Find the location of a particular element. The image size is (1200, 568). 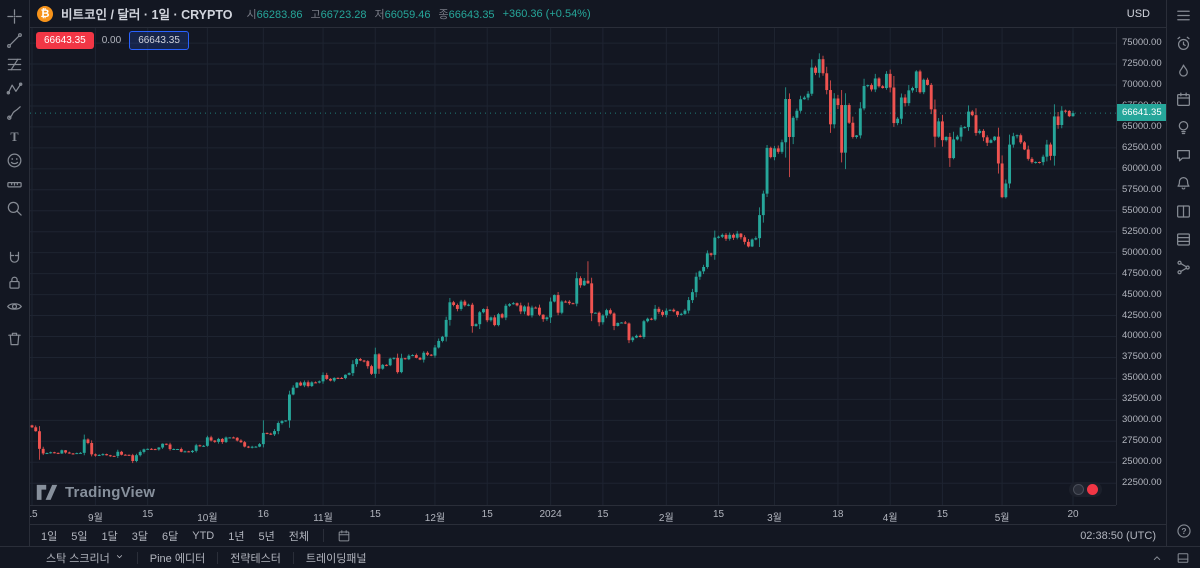

chat-icon is located at coordinates (1184, 155).